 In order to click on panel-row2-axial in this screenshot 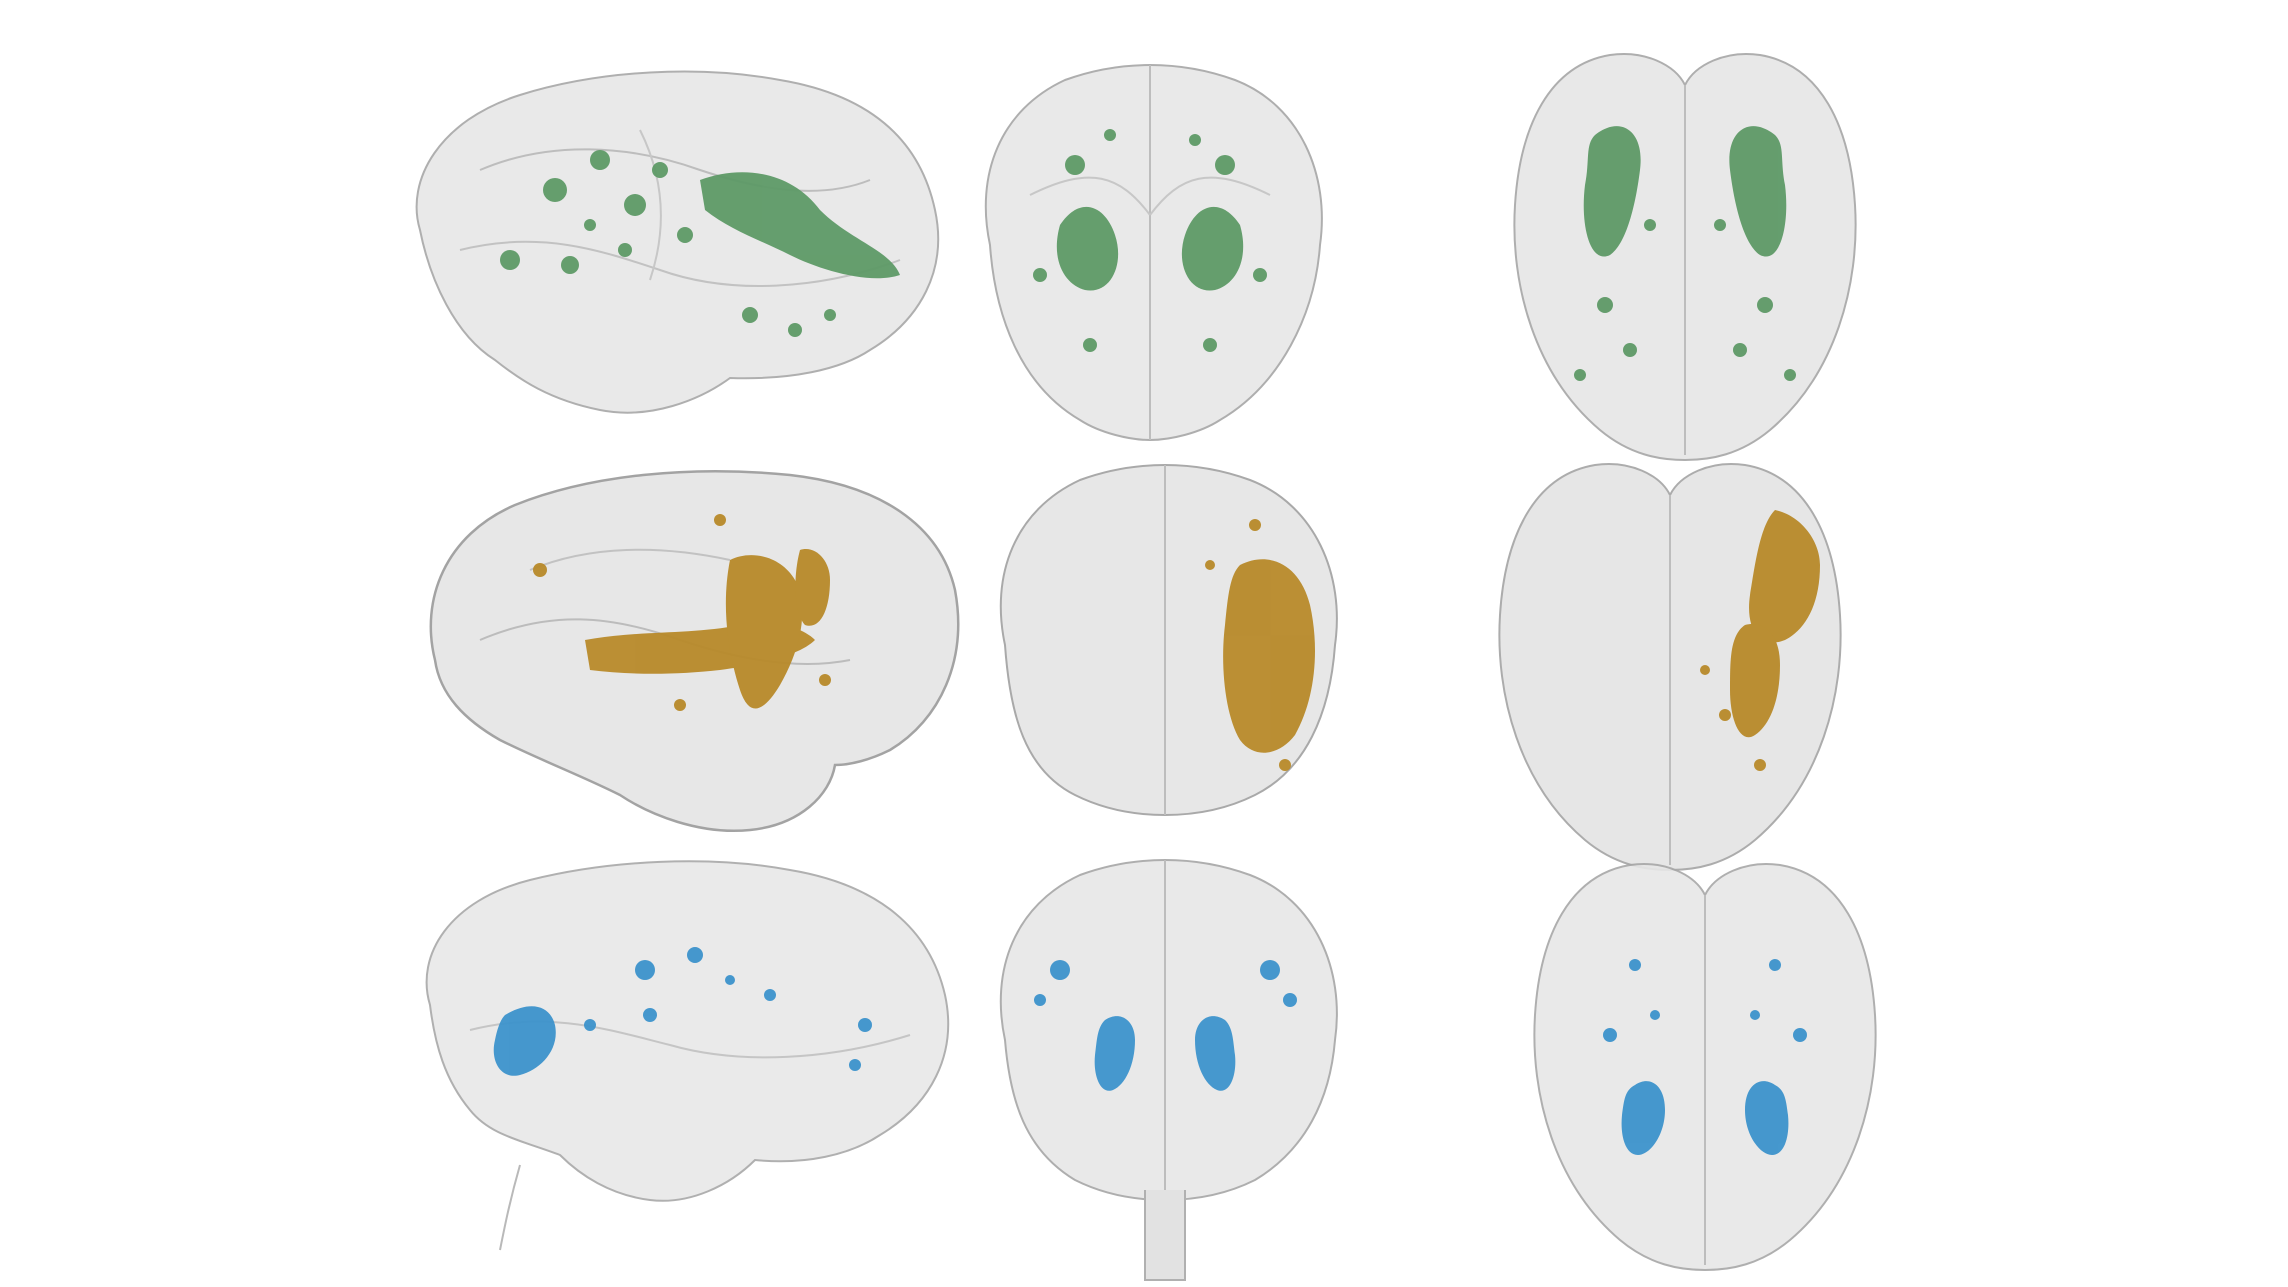, I will do `click(1670, 667)`.